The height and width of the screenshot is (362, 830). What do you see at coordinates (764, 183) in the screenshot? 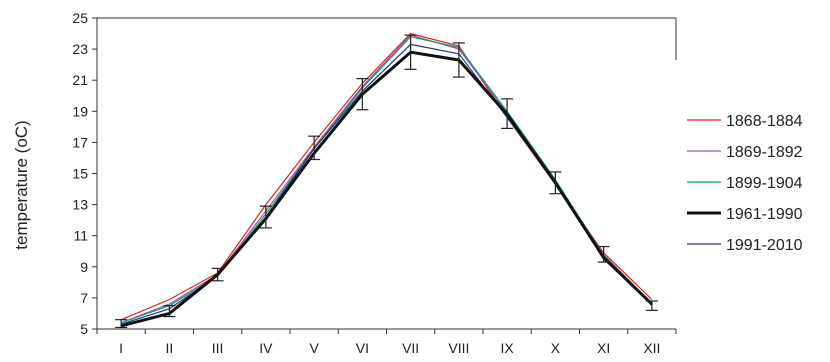
I see `legend-label: 1899-1904` at bounding box center [764, 183].